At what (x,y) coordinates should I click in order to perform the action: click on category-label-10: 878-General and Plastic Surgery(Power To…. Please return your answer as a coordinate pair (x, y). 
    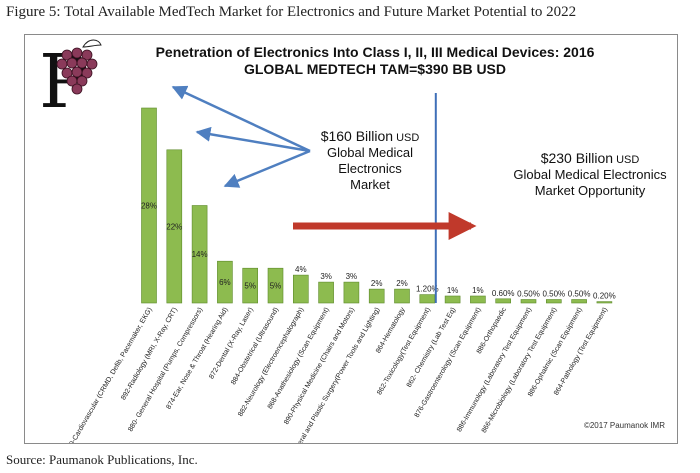
    Looking at the image, I should click on (332, 375).